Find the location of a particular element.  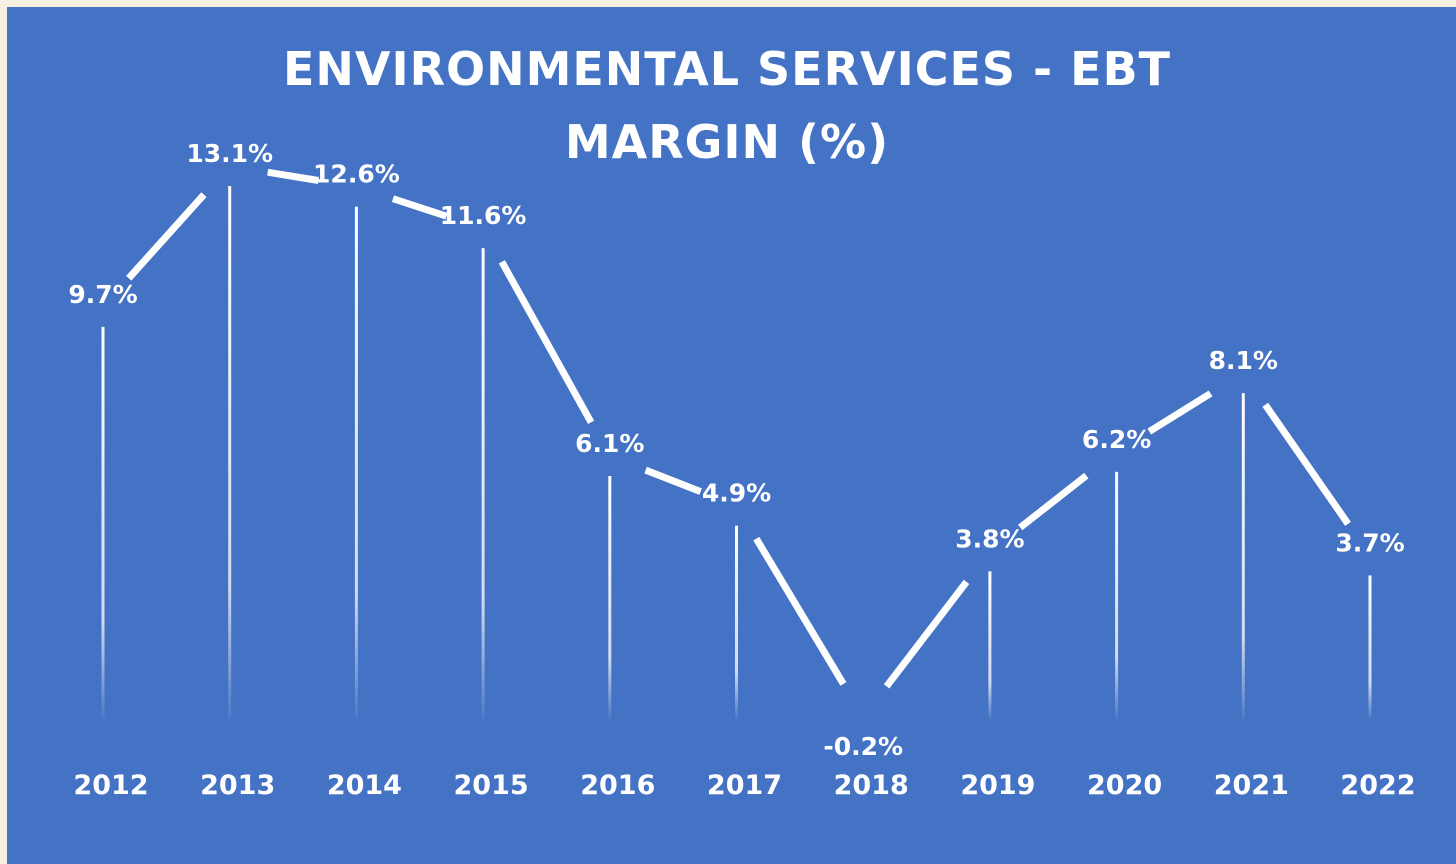

drop-line-2020 is located at coordinates (1117, 595).